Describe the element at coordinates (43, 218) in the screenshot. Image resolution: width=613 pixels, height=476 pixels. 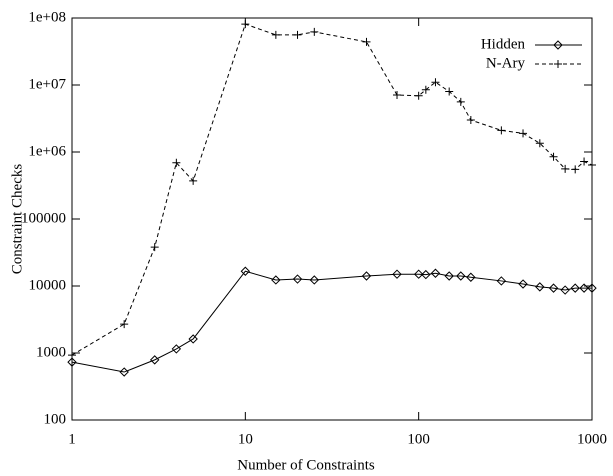
I see `y-tick-label: 100000` at that location.